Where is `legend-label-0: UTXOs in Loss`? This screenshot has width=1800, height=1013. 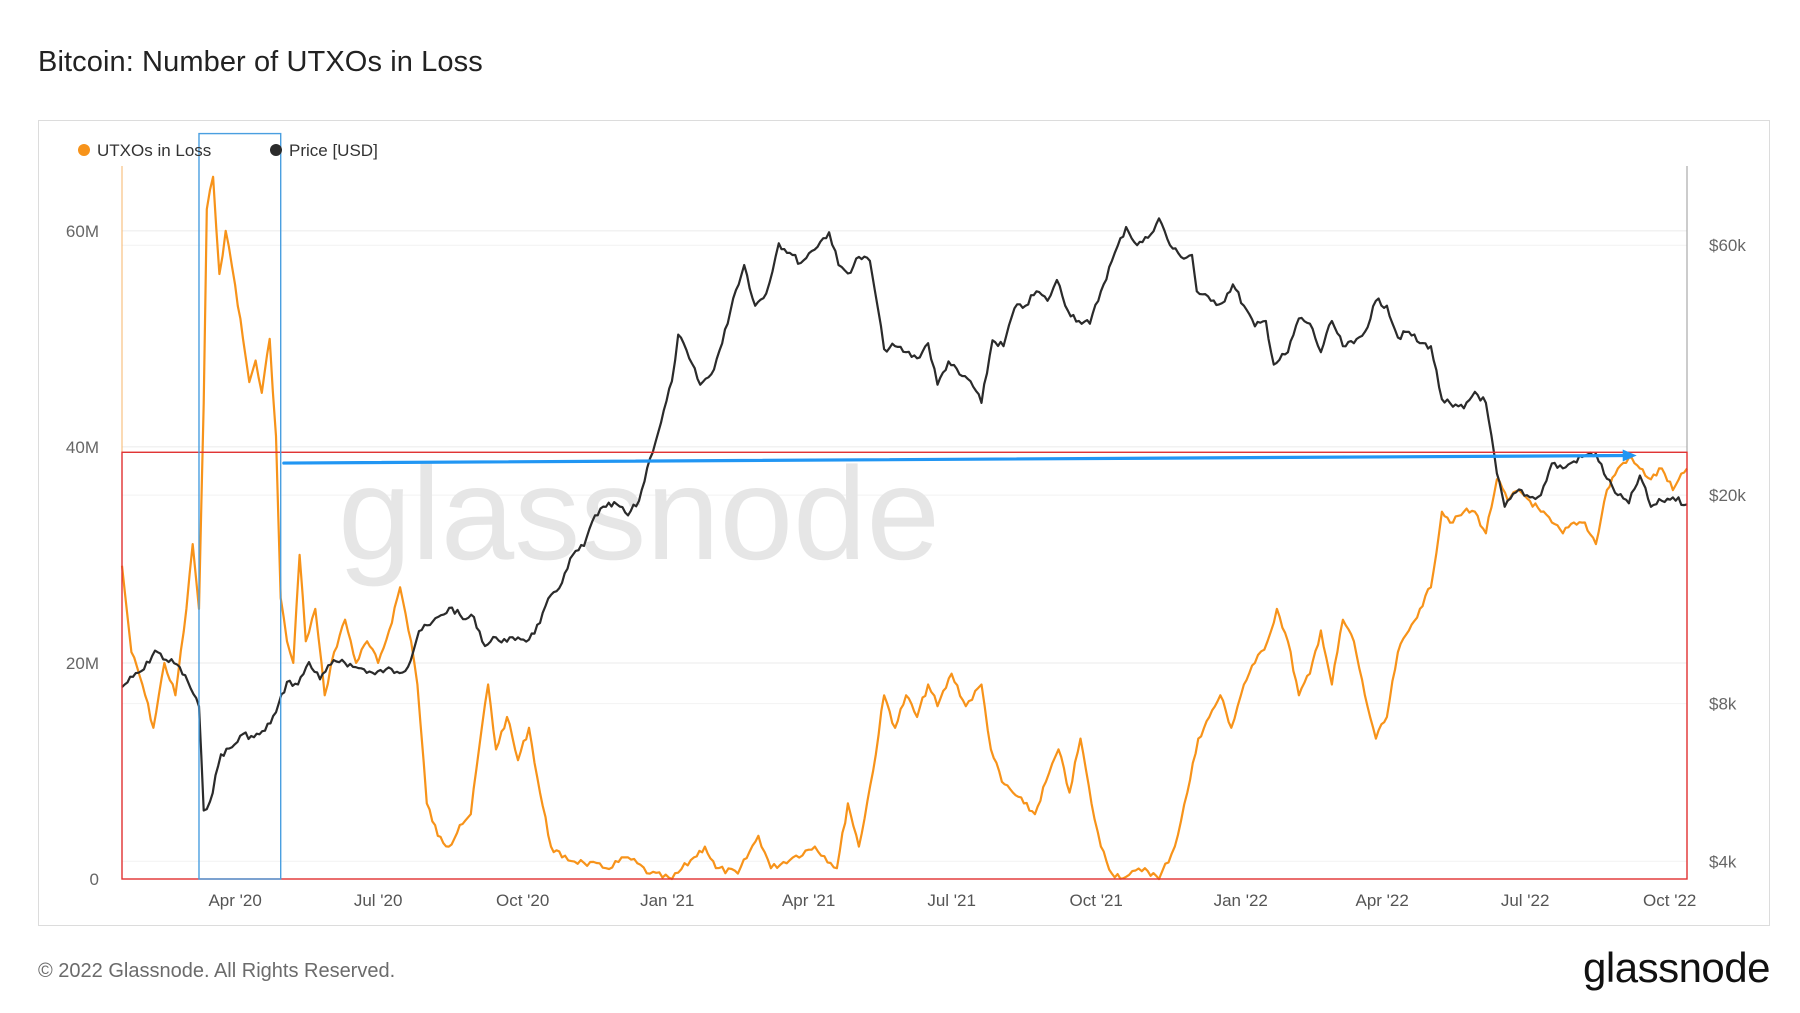 legend-label-0: UTXOs in Loss is located at coordinates (154, 150).